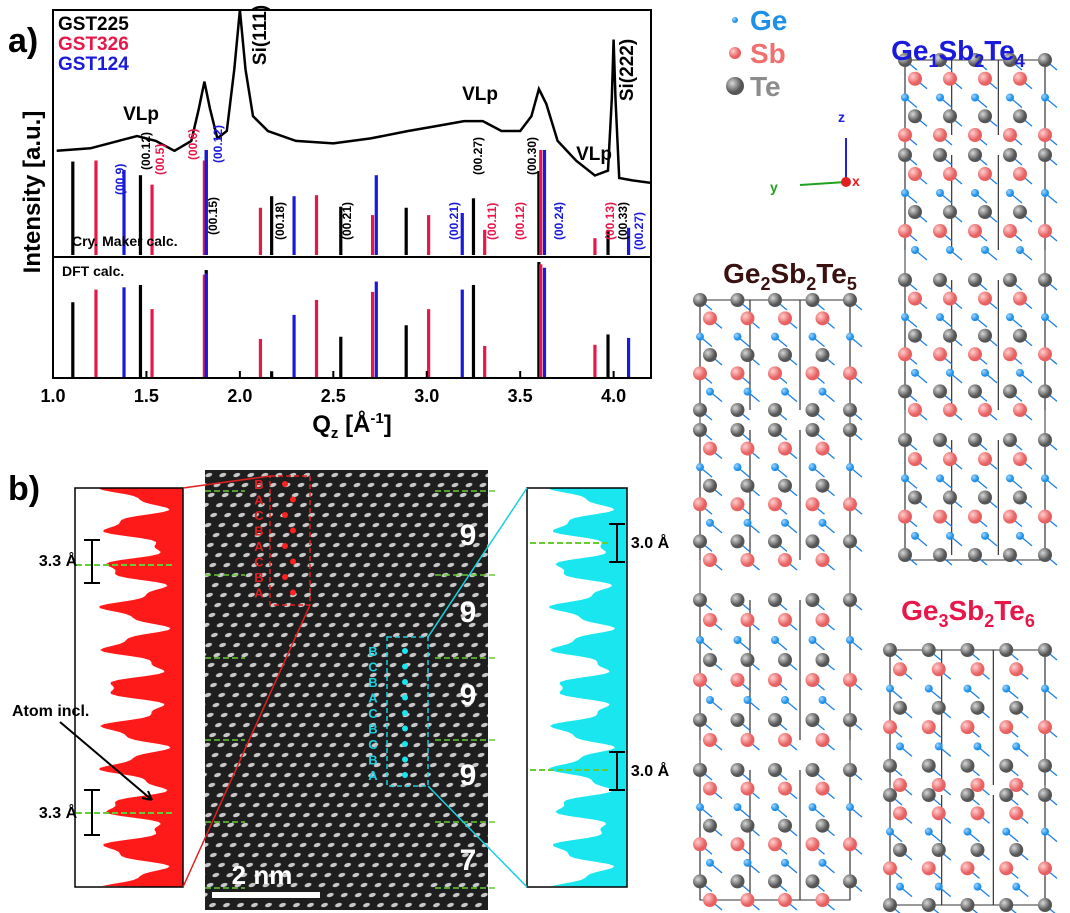 Image resolution: width=1070 pixels, height=913 pixels. Describe the element at coordinates (943, 621) in the screenshot. I see `formula-subscript: 3` at that location.